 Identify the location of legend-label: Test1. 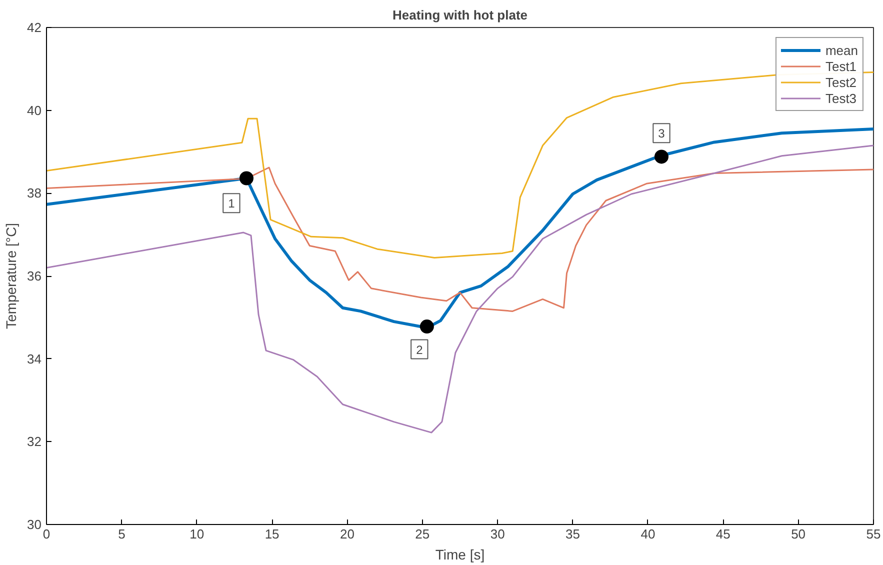
(841, 66).